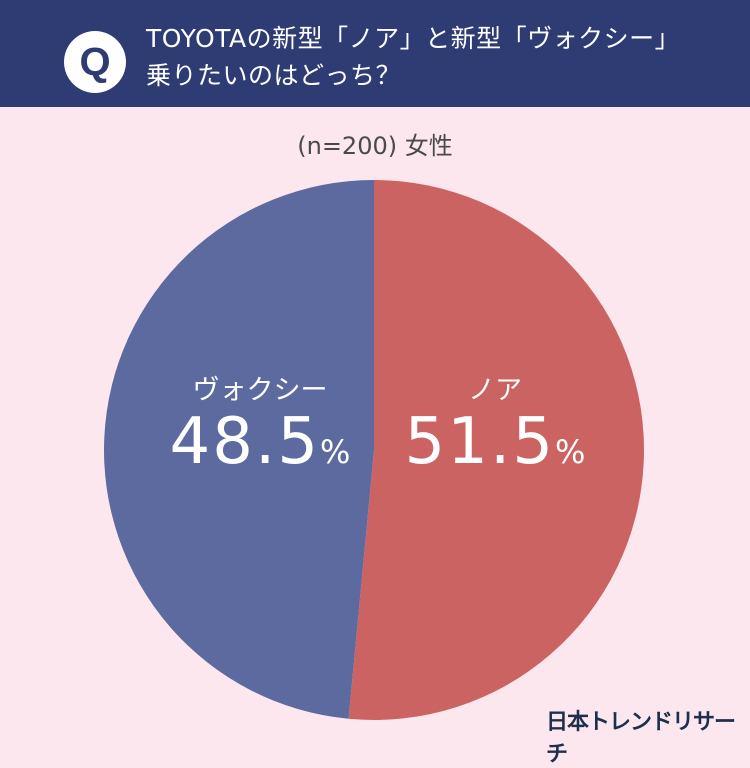 This screenshot has width=750, height=768. I want to click on label-noa-unit: %, so click(570, 452).